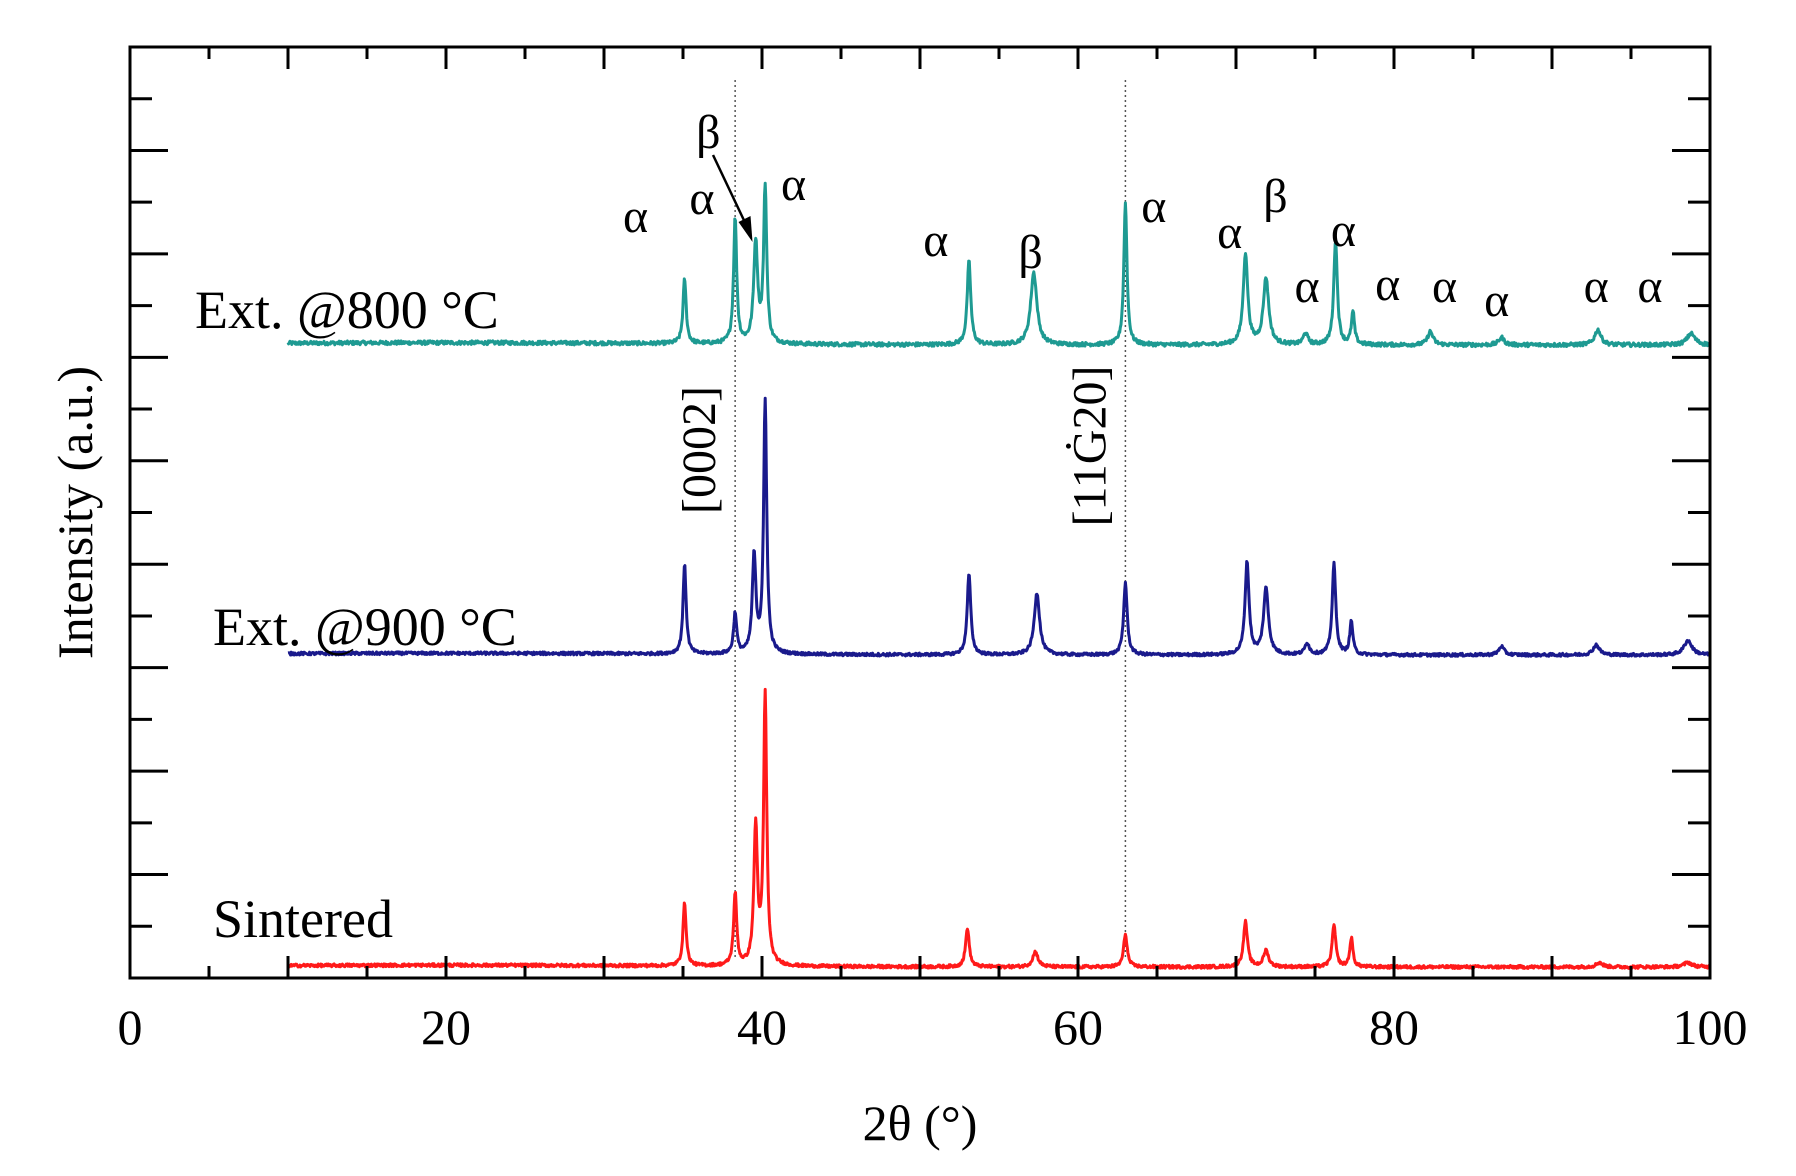 The height and width of the screenshot is (1176, 1796). What do you see at coordinates (894, 446) in the screenshot?
I see `plane-labels: [0002] [11Ġ20]` at bounding box center [894, 446].